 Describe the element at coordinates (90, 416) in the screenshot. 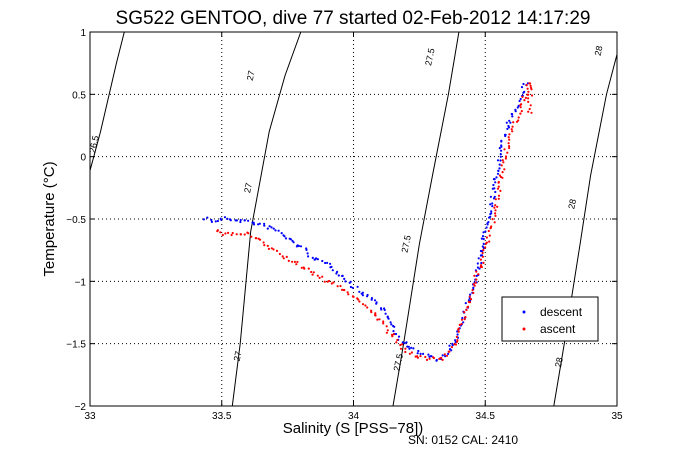

I see `x-tick-label: 33` at that location.